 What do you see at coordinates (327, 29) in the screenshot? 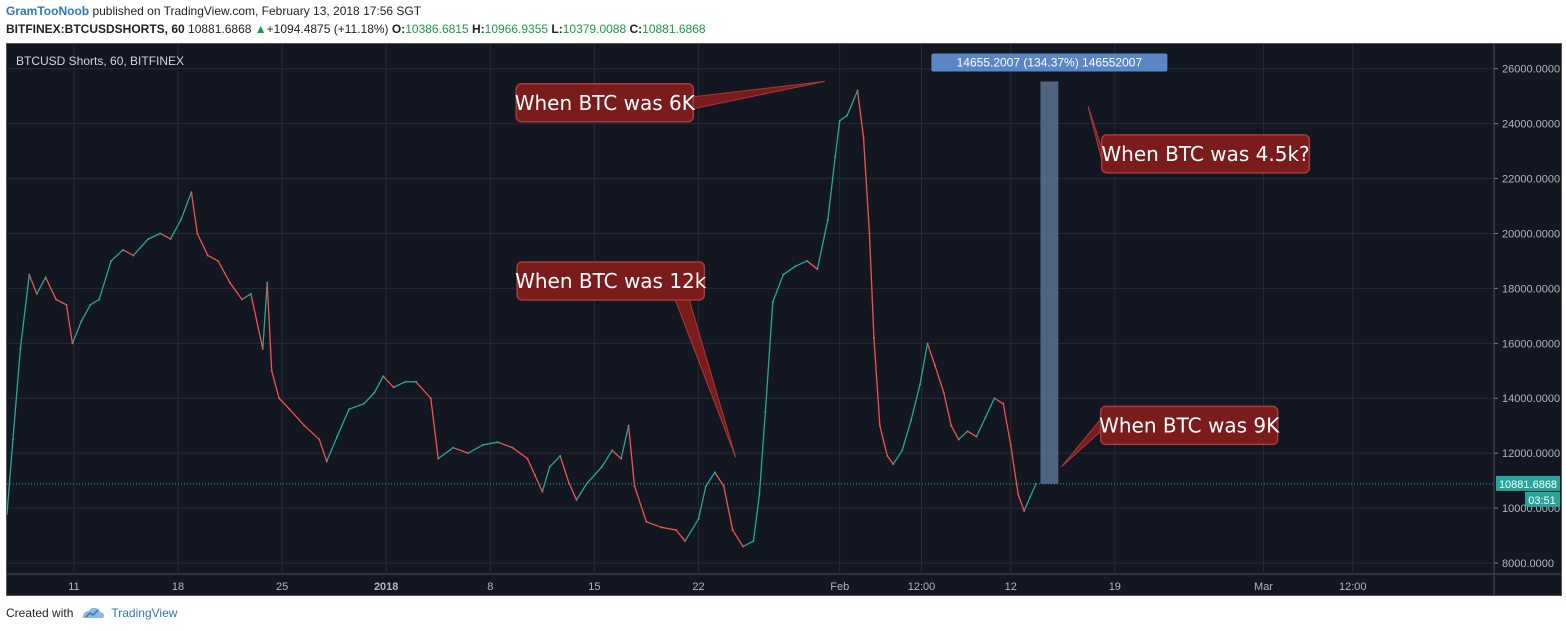
I see `price-change: +1094.4875 (+11.18%)` at bounding box center [327, 29].